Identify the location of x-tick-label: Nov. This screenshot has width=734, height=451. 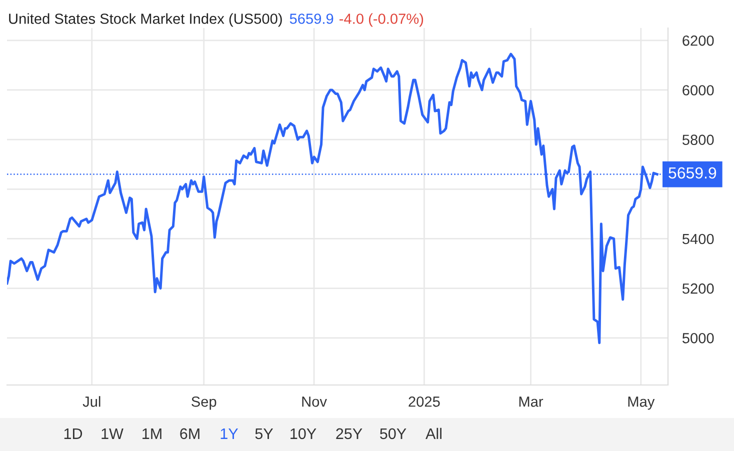
(314, 401).